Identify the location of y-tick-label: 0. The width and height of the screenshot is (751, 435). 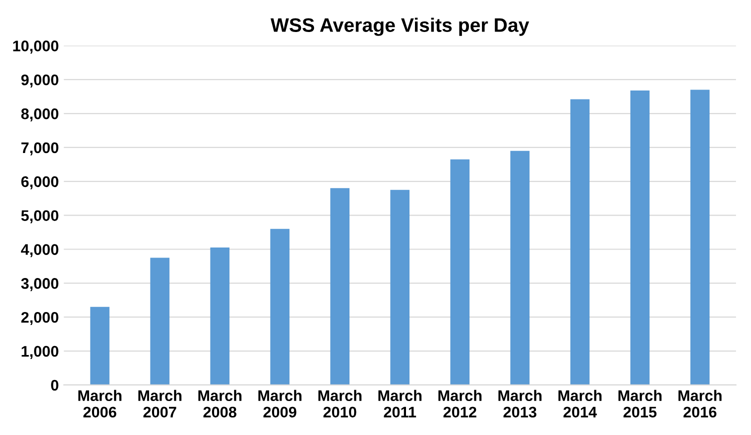
(54, 385).